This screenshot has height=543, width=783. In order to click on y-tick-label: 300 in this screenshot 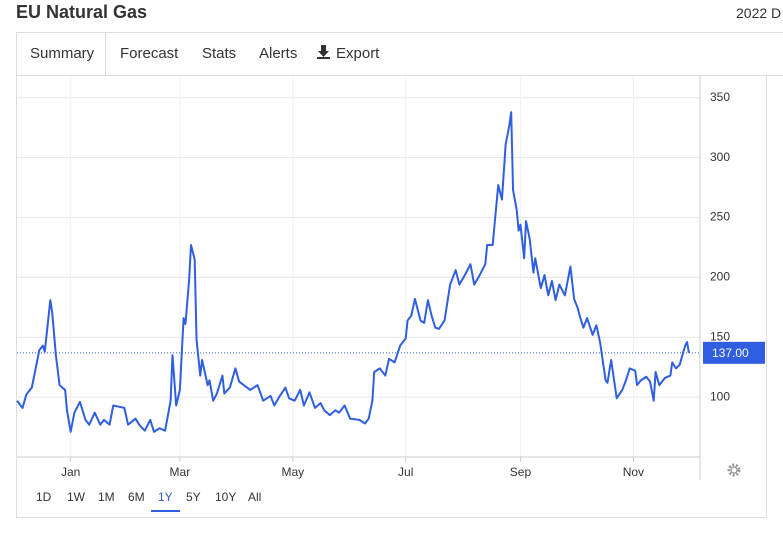, I will do `click(720, 157)`.